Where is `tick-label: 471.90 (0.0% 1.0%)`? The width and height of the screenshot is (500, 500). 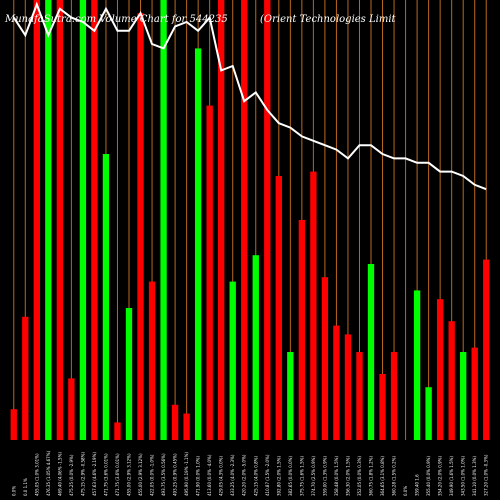 tick-label: 471.90 (0.0% 1.0%) is located at coordinates (198, 476).